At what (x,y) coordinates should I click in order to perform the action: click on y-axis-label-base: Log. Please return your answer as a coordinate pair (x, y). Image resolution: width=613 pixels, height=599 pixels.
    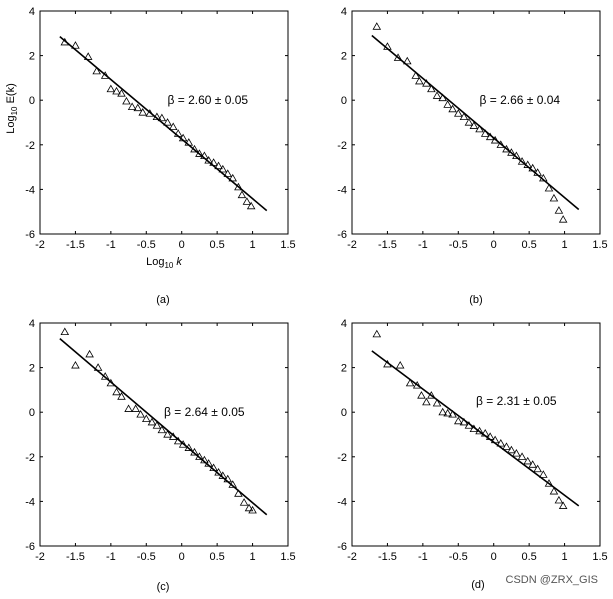
    Looking at the image, I should click on (11, 124).